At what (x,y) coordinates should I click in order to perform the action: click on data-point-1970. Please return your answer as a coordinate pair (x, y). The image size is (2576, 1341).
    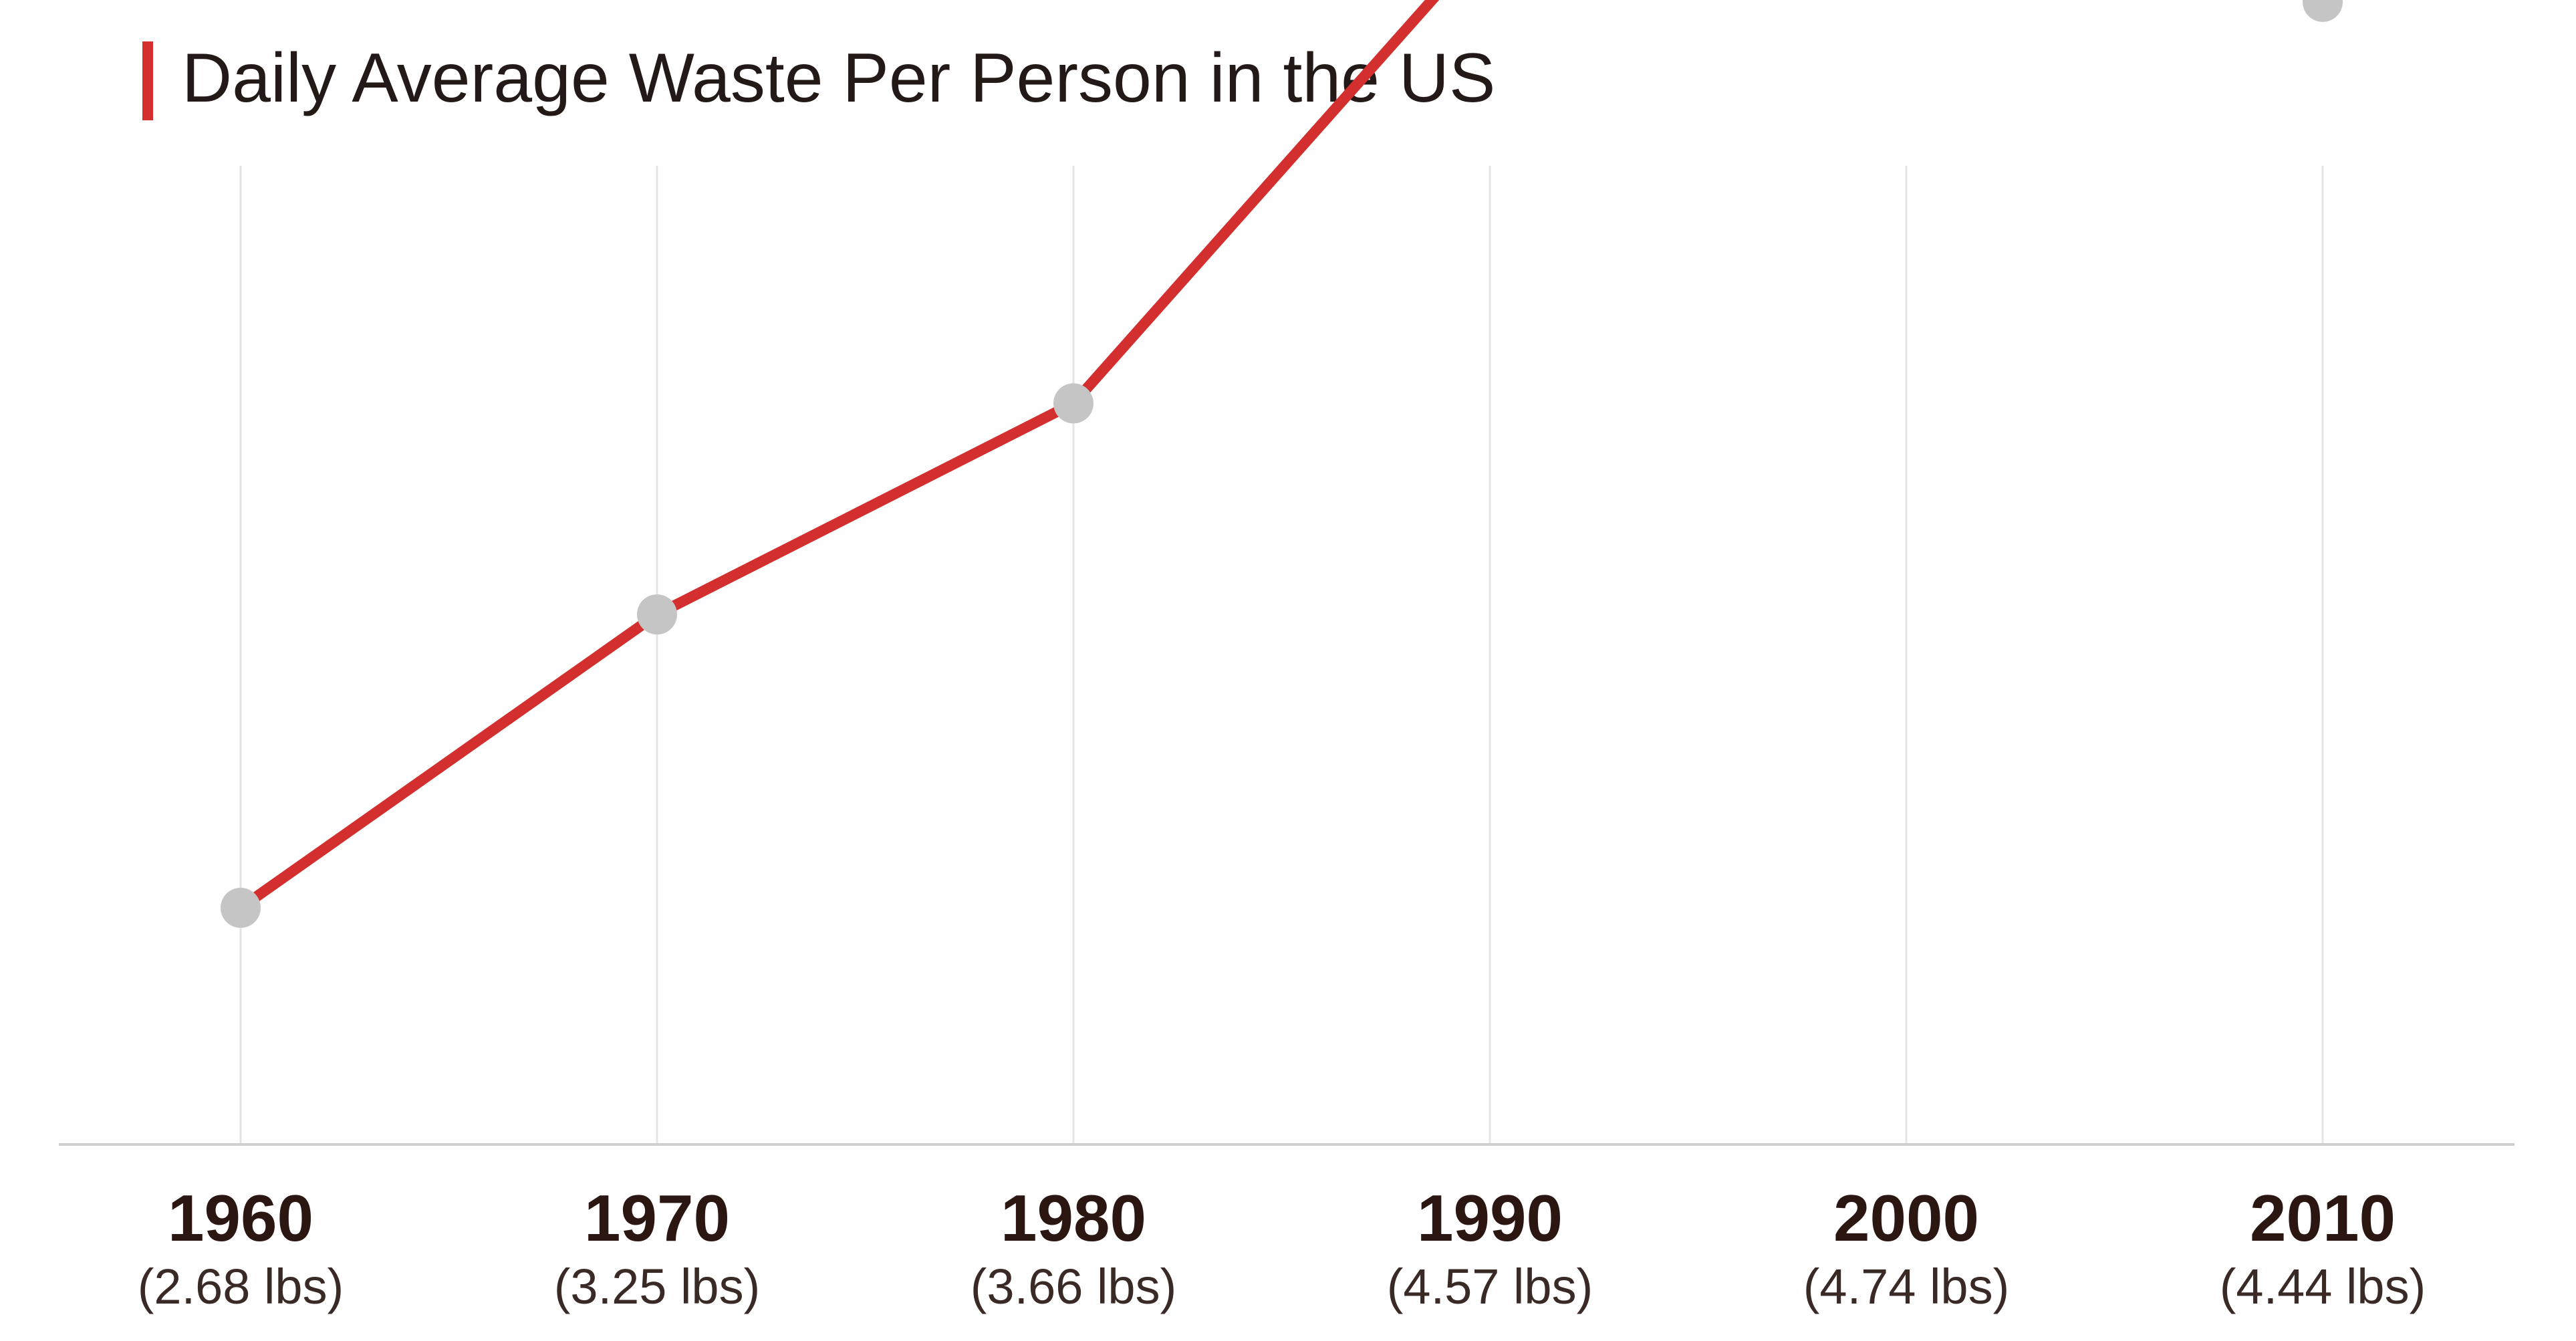
    Looking at the image, I should click on (657, 614).